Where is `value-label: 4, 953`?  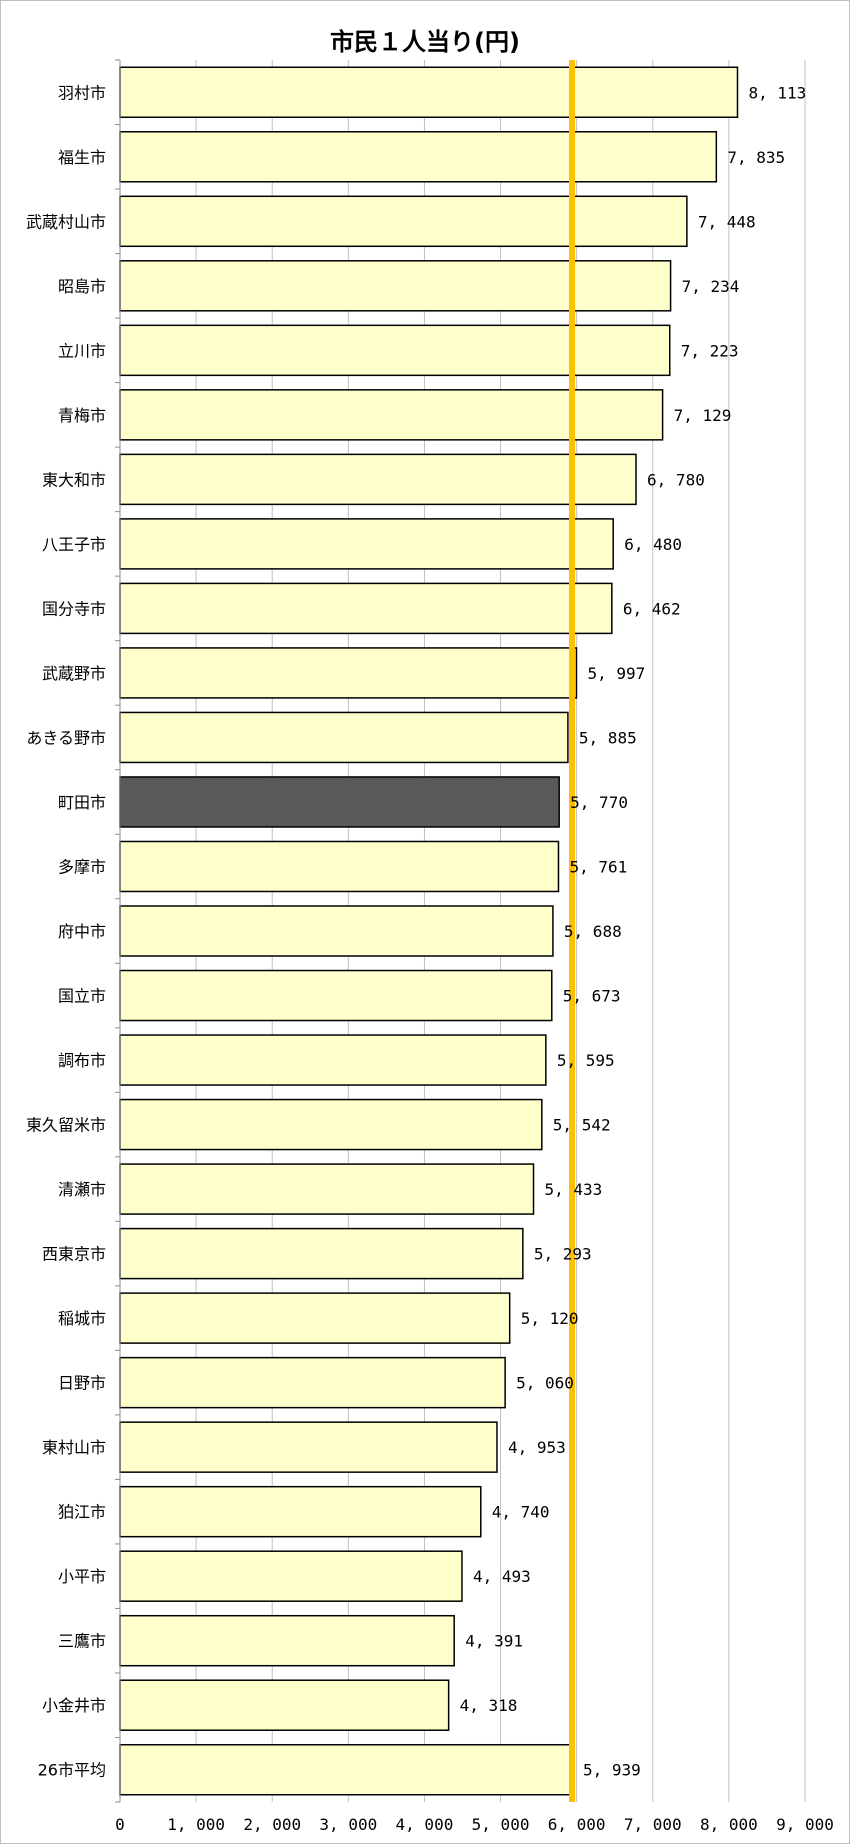
value-label: 4, 953 is located at coordinates (537, 1447).